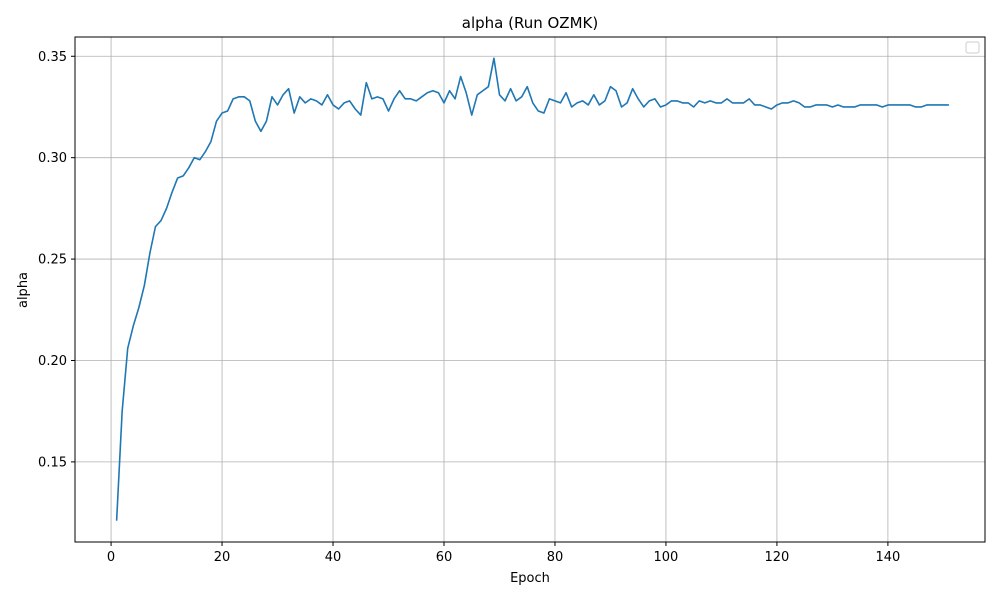  I want to click on chart-title: alpha (Run OZMK), so click(530, 23).